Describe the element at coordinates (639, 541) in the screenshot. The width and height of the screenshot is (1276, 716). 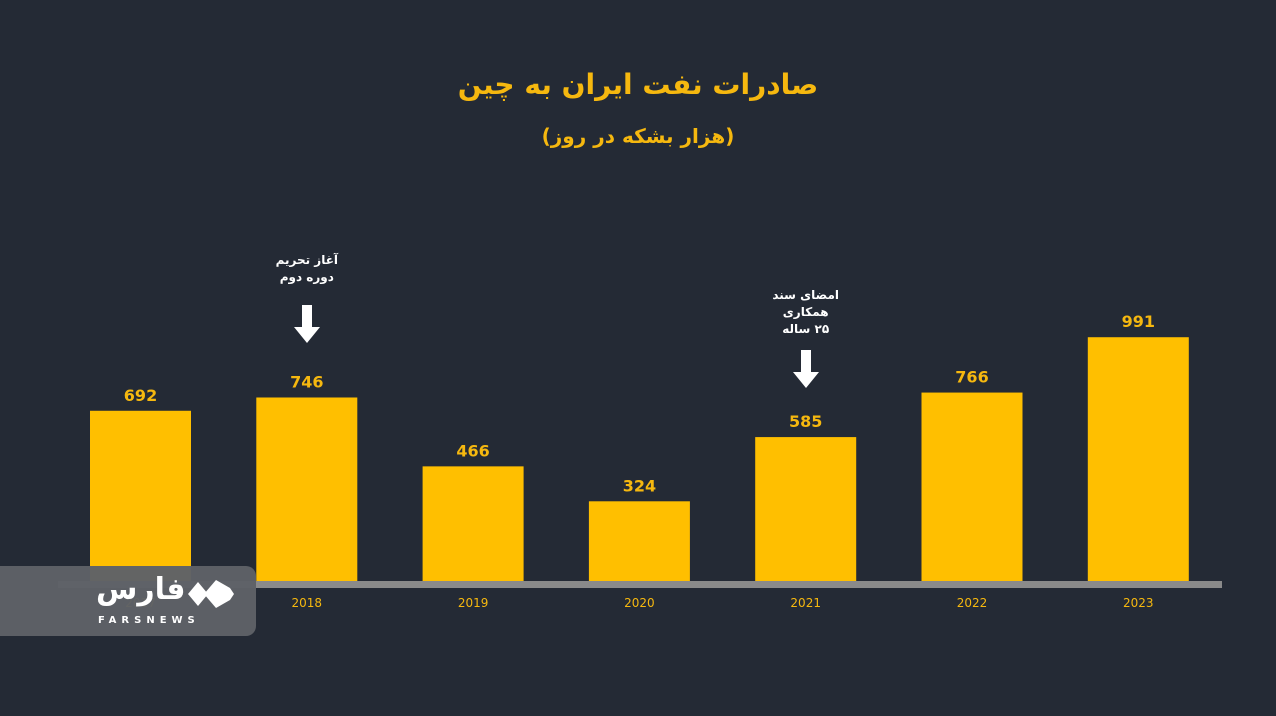
I see `bar-2020` at that location.